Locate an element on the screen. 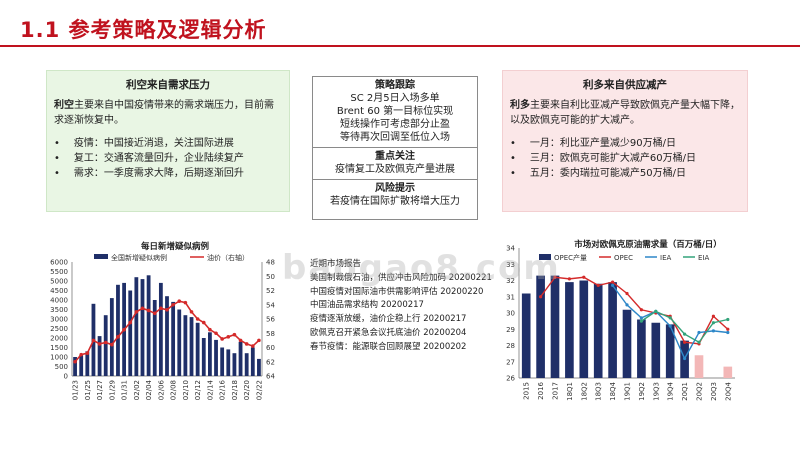 This screenshot has height=450, width=800. news-item: 中国油品需求结构 20200217 is located at coordinates (367, 305).